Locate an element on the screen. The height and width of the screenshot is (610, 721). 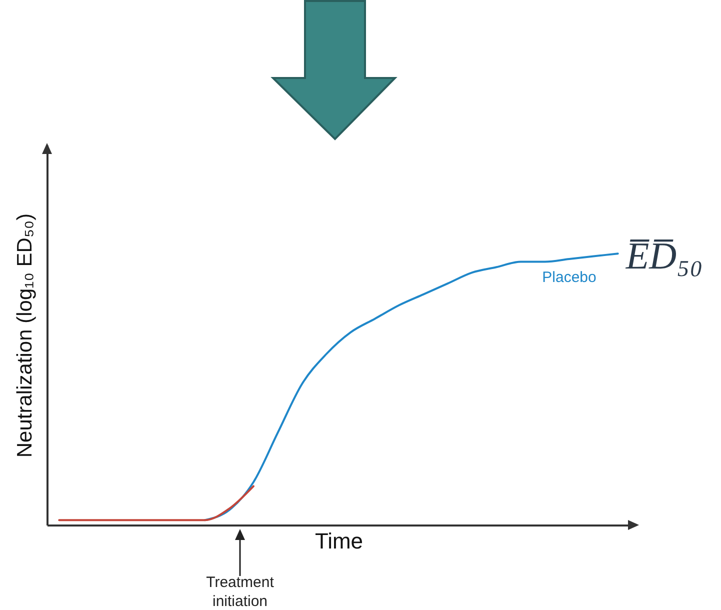
x-axis-title: Time is located at coordinates (339, 541).